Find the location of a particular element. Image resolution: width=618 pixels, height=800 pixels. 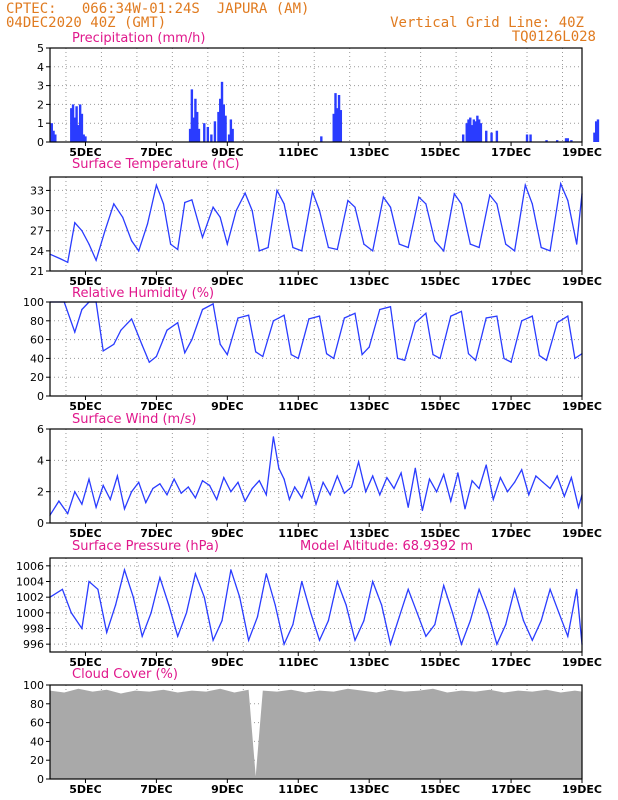

panel-title: Surface Temperature (nC) is located at coordinates (156, 164).